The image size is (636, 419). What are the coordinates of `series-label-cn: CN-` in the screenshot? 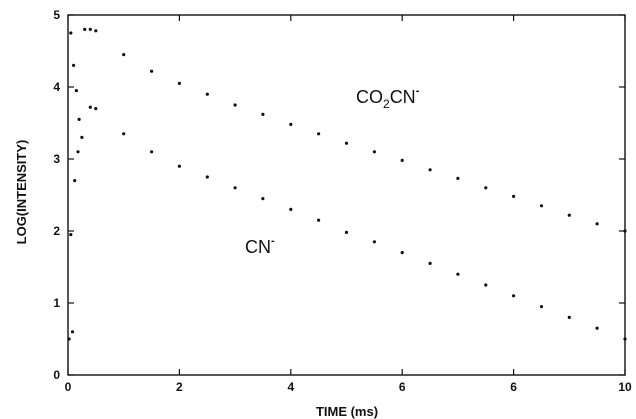 It's located at (260, 246).